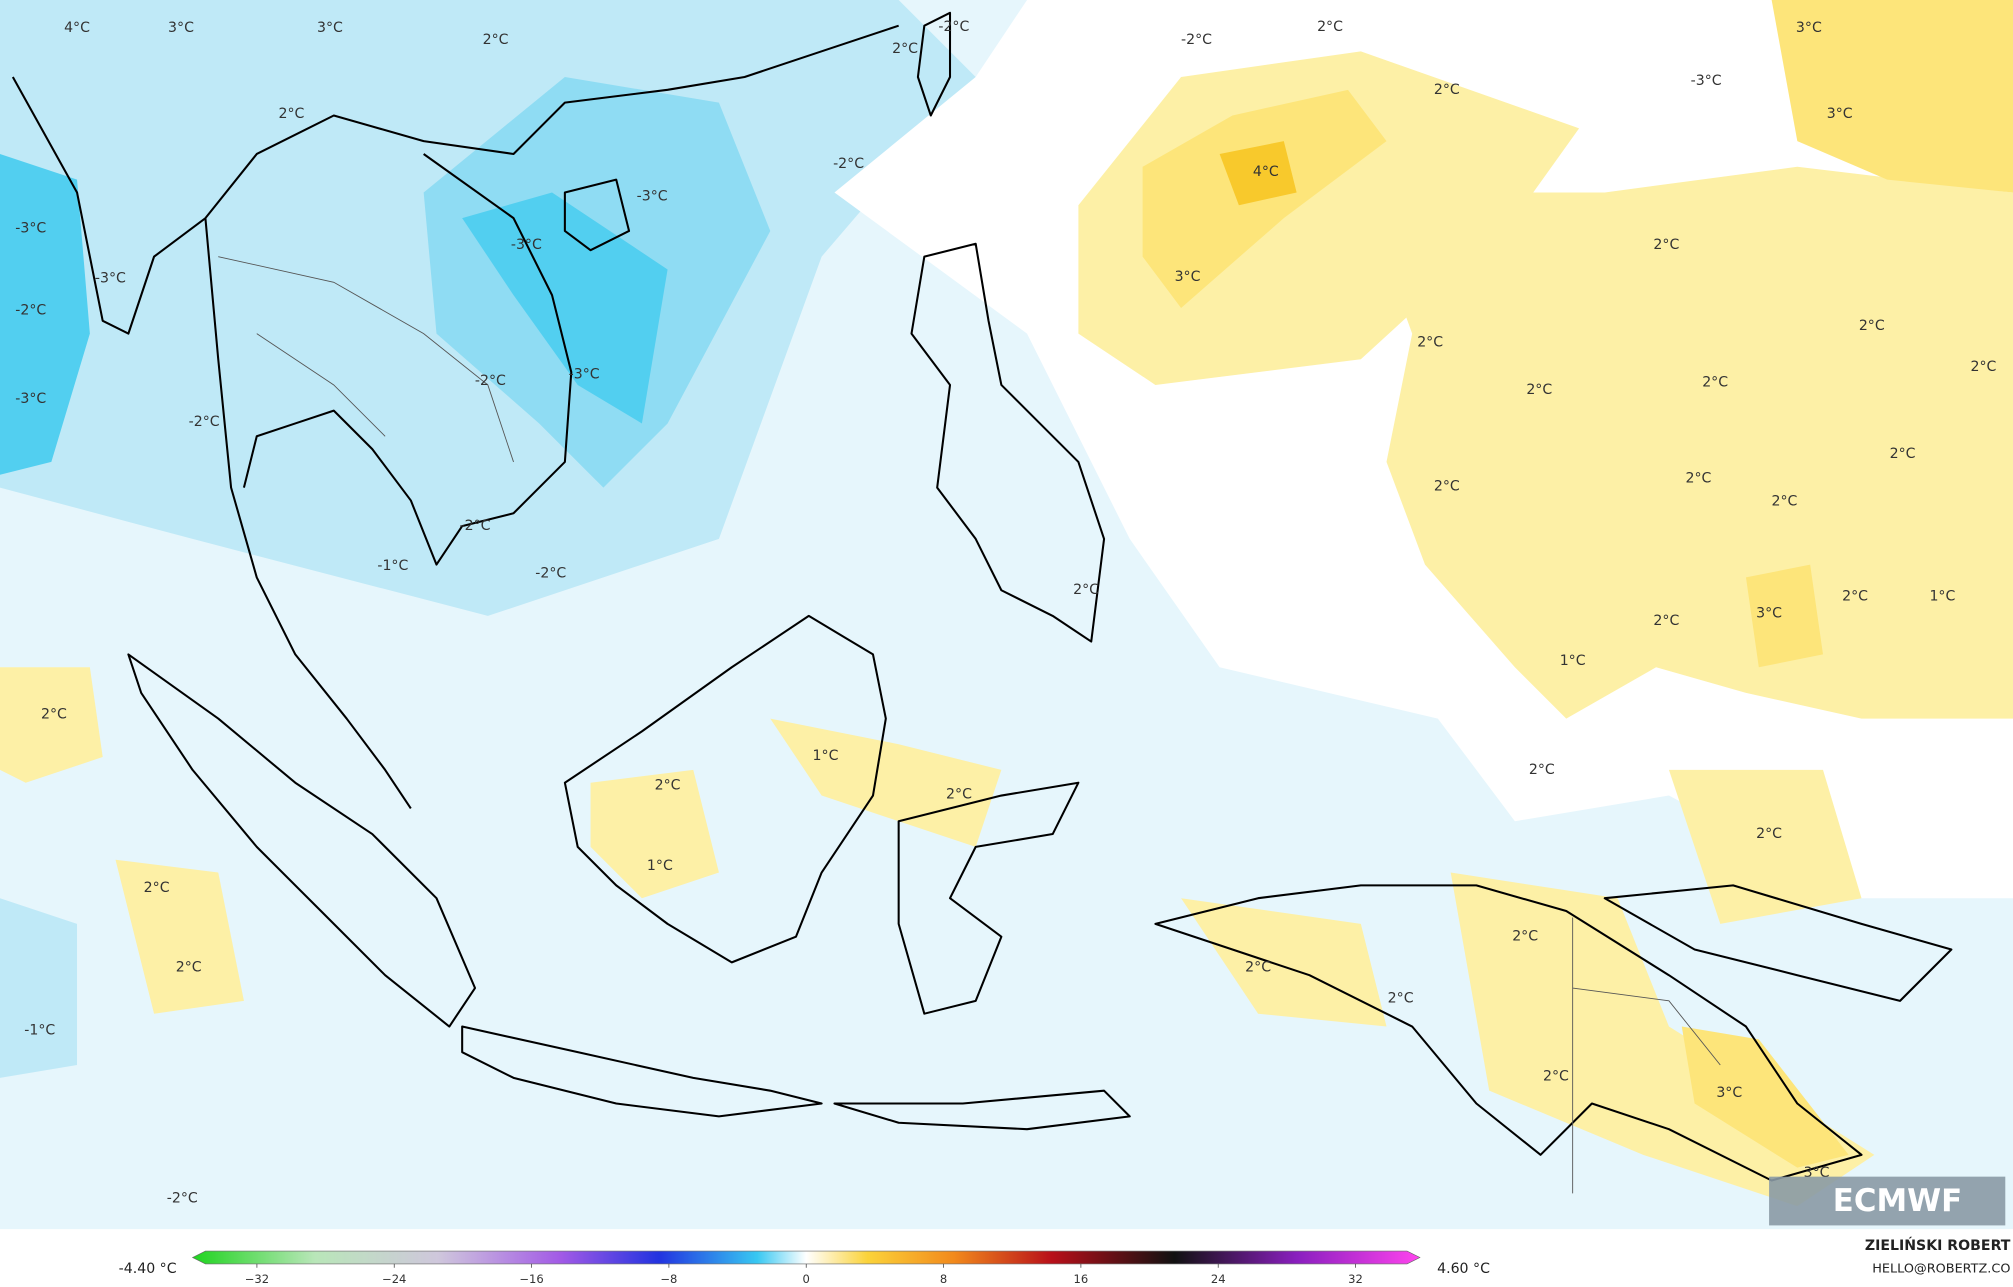  Describe the element at coordinates (1897, 1201) in the screenshot. I see `logo-text: ECMWF` at that location.